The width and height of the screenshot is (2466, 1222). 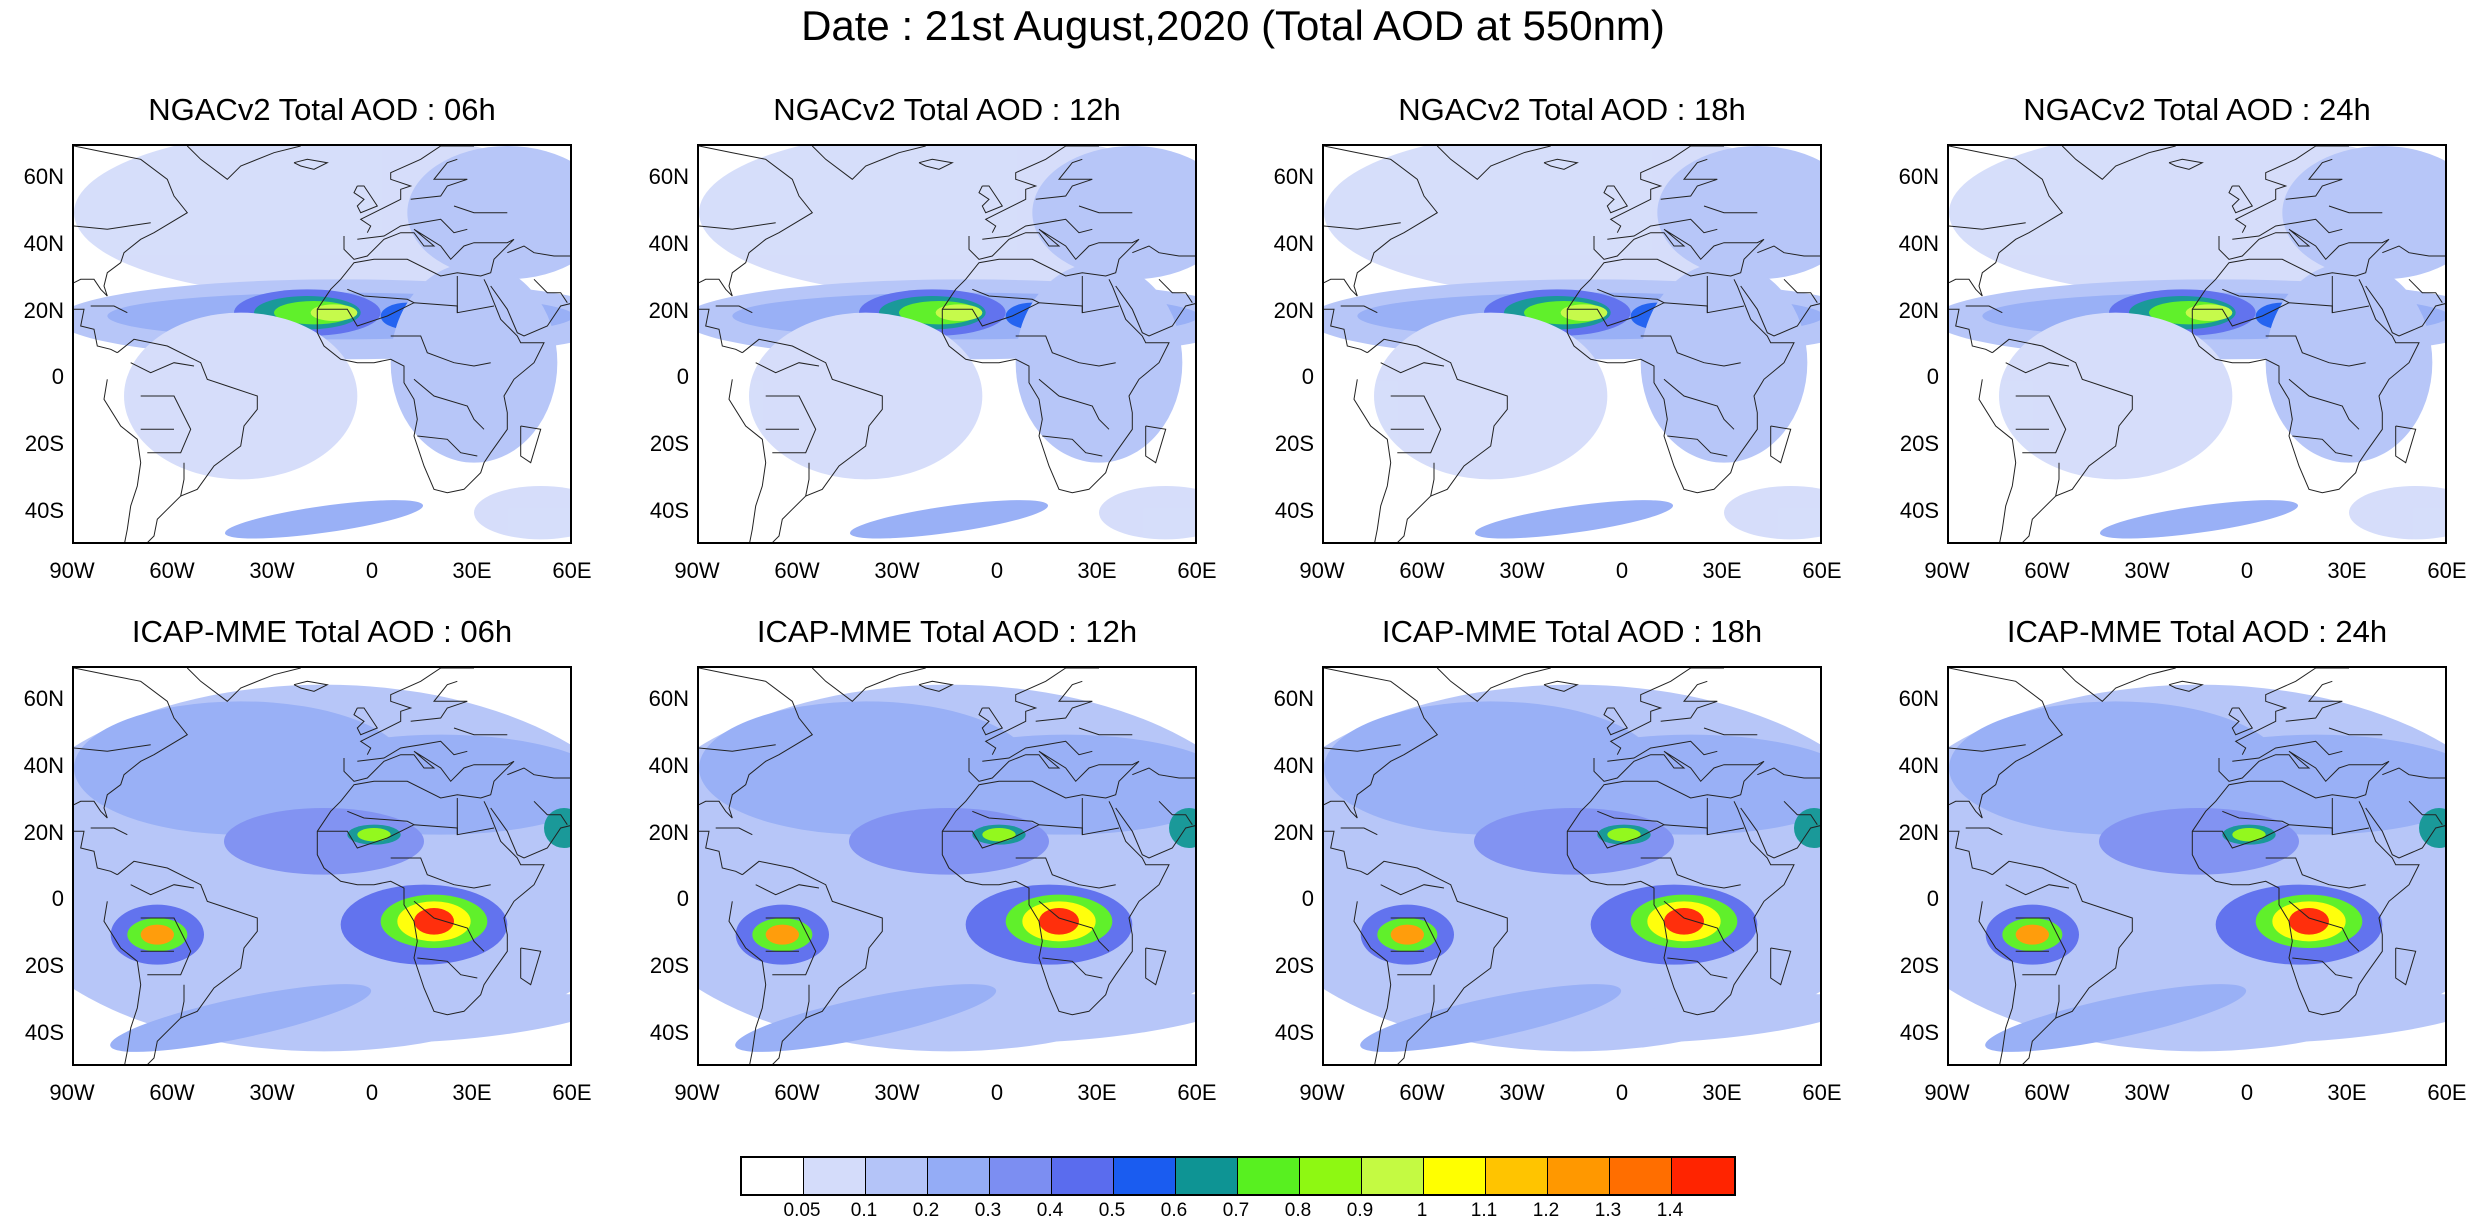 What do you see at coordinates (988, 1210) in the screenshot?
I see `colorbar-label: 0.3` at bounding box center [988, 1210].